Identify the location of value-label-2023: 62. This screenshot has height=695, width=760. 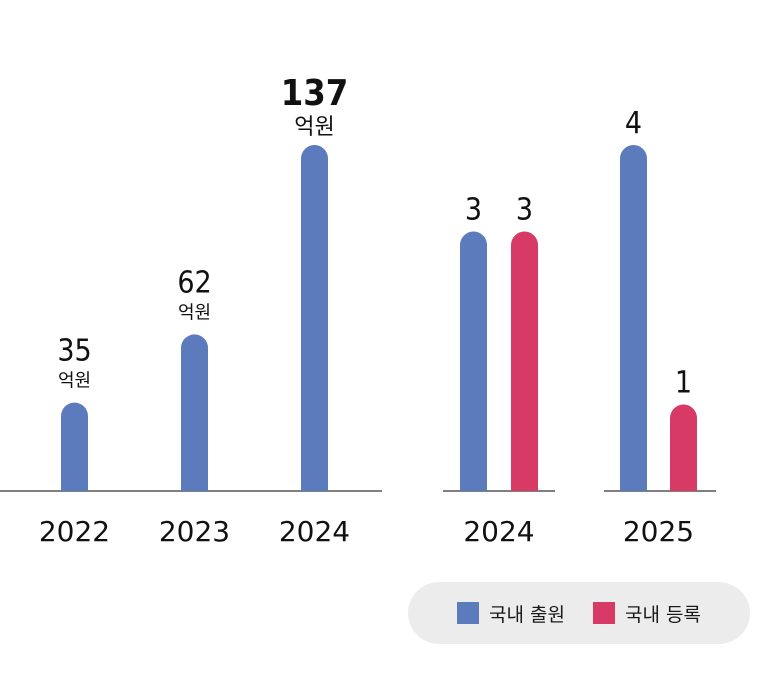
(194, 282).